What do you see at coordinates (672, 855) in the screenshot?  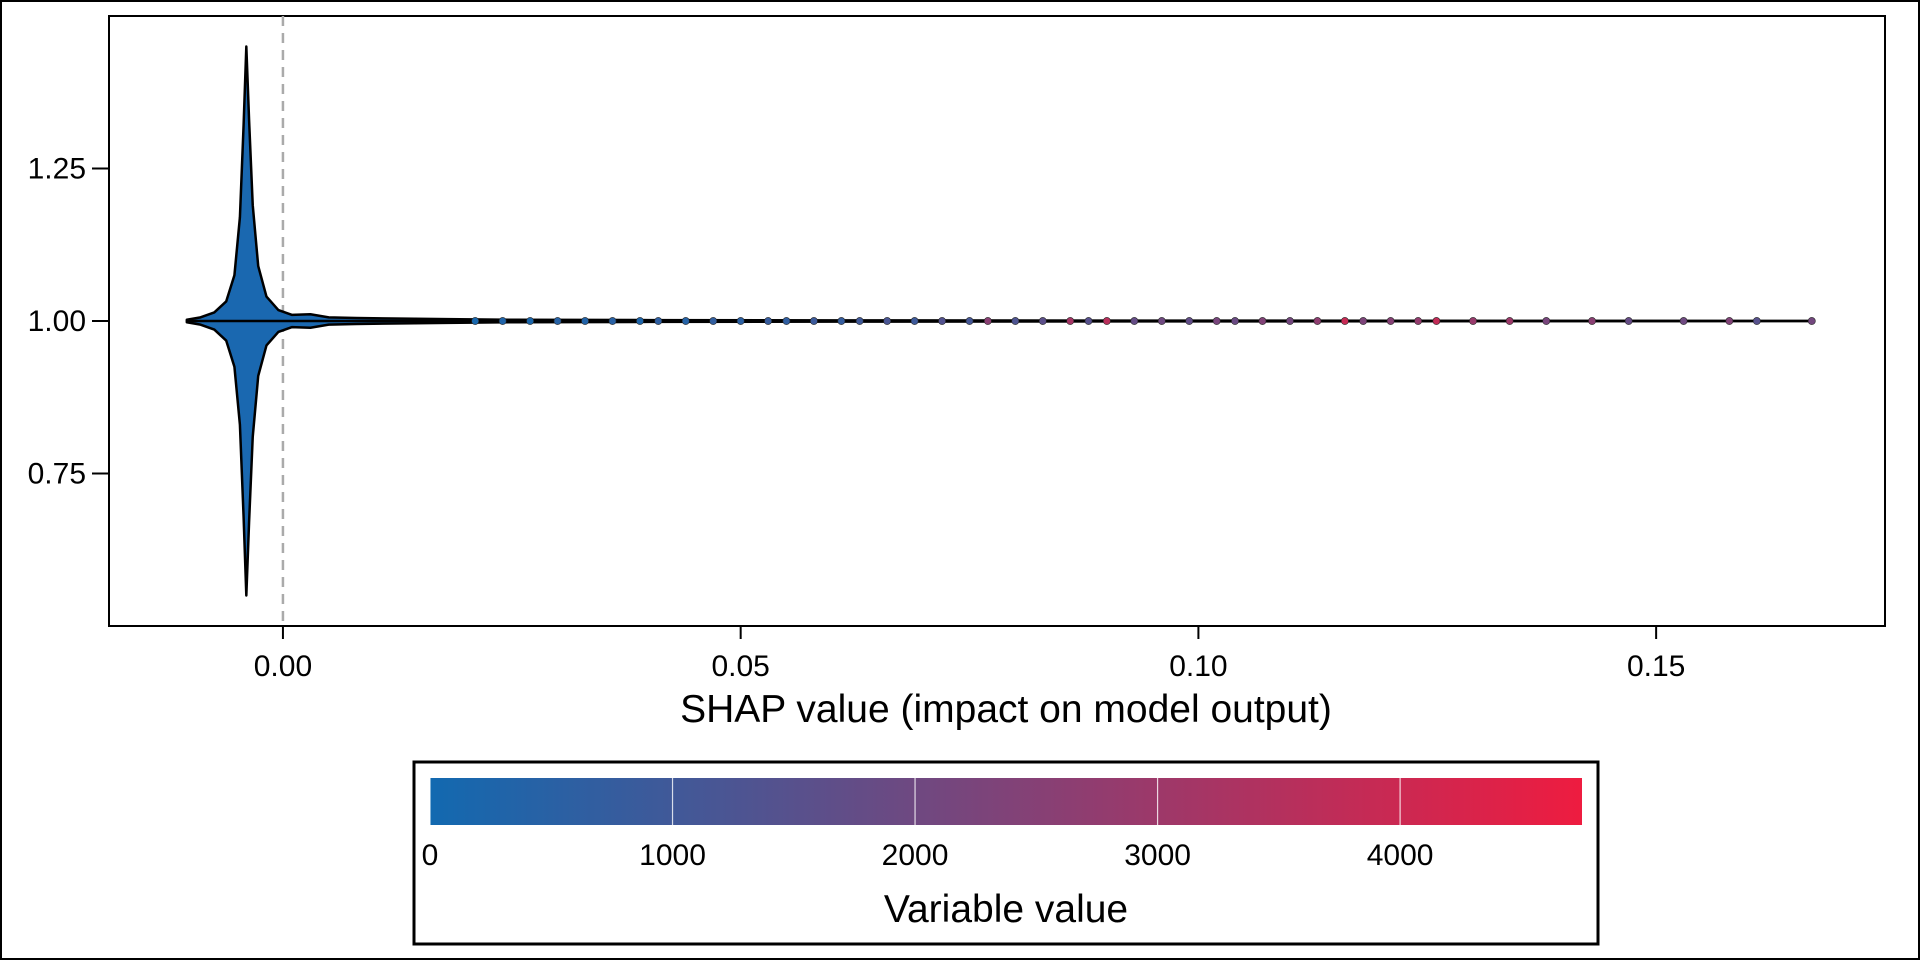 I see `colorbar-tick-label: 1000` at bounding box center [672, 855].